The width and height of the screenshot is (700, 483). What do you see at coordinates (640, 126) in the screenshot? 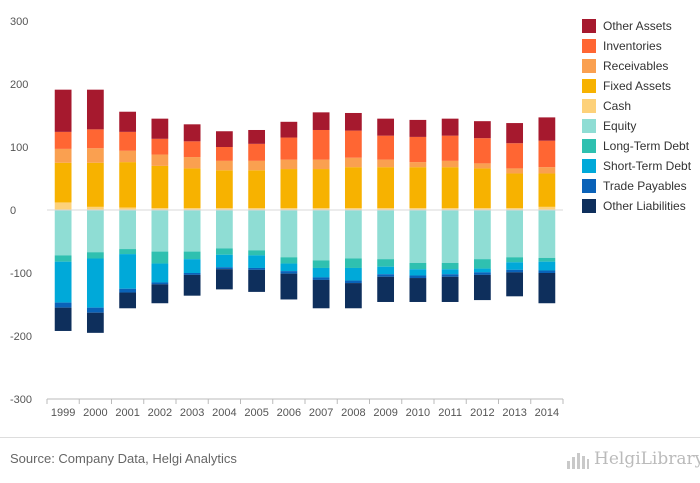
I see `legend-item: Equity` at bounding box center [640, 126].